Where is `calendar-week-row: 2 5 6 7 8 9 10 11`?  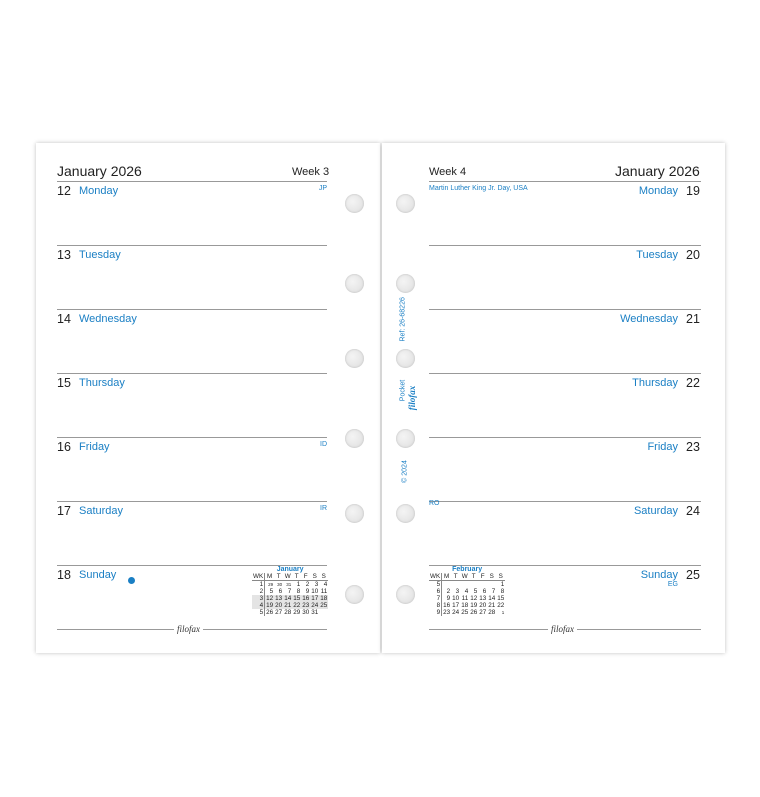
calendar-week-row: 2 5 6 7 8 9 10 11 is located at coordinates (290, 591).